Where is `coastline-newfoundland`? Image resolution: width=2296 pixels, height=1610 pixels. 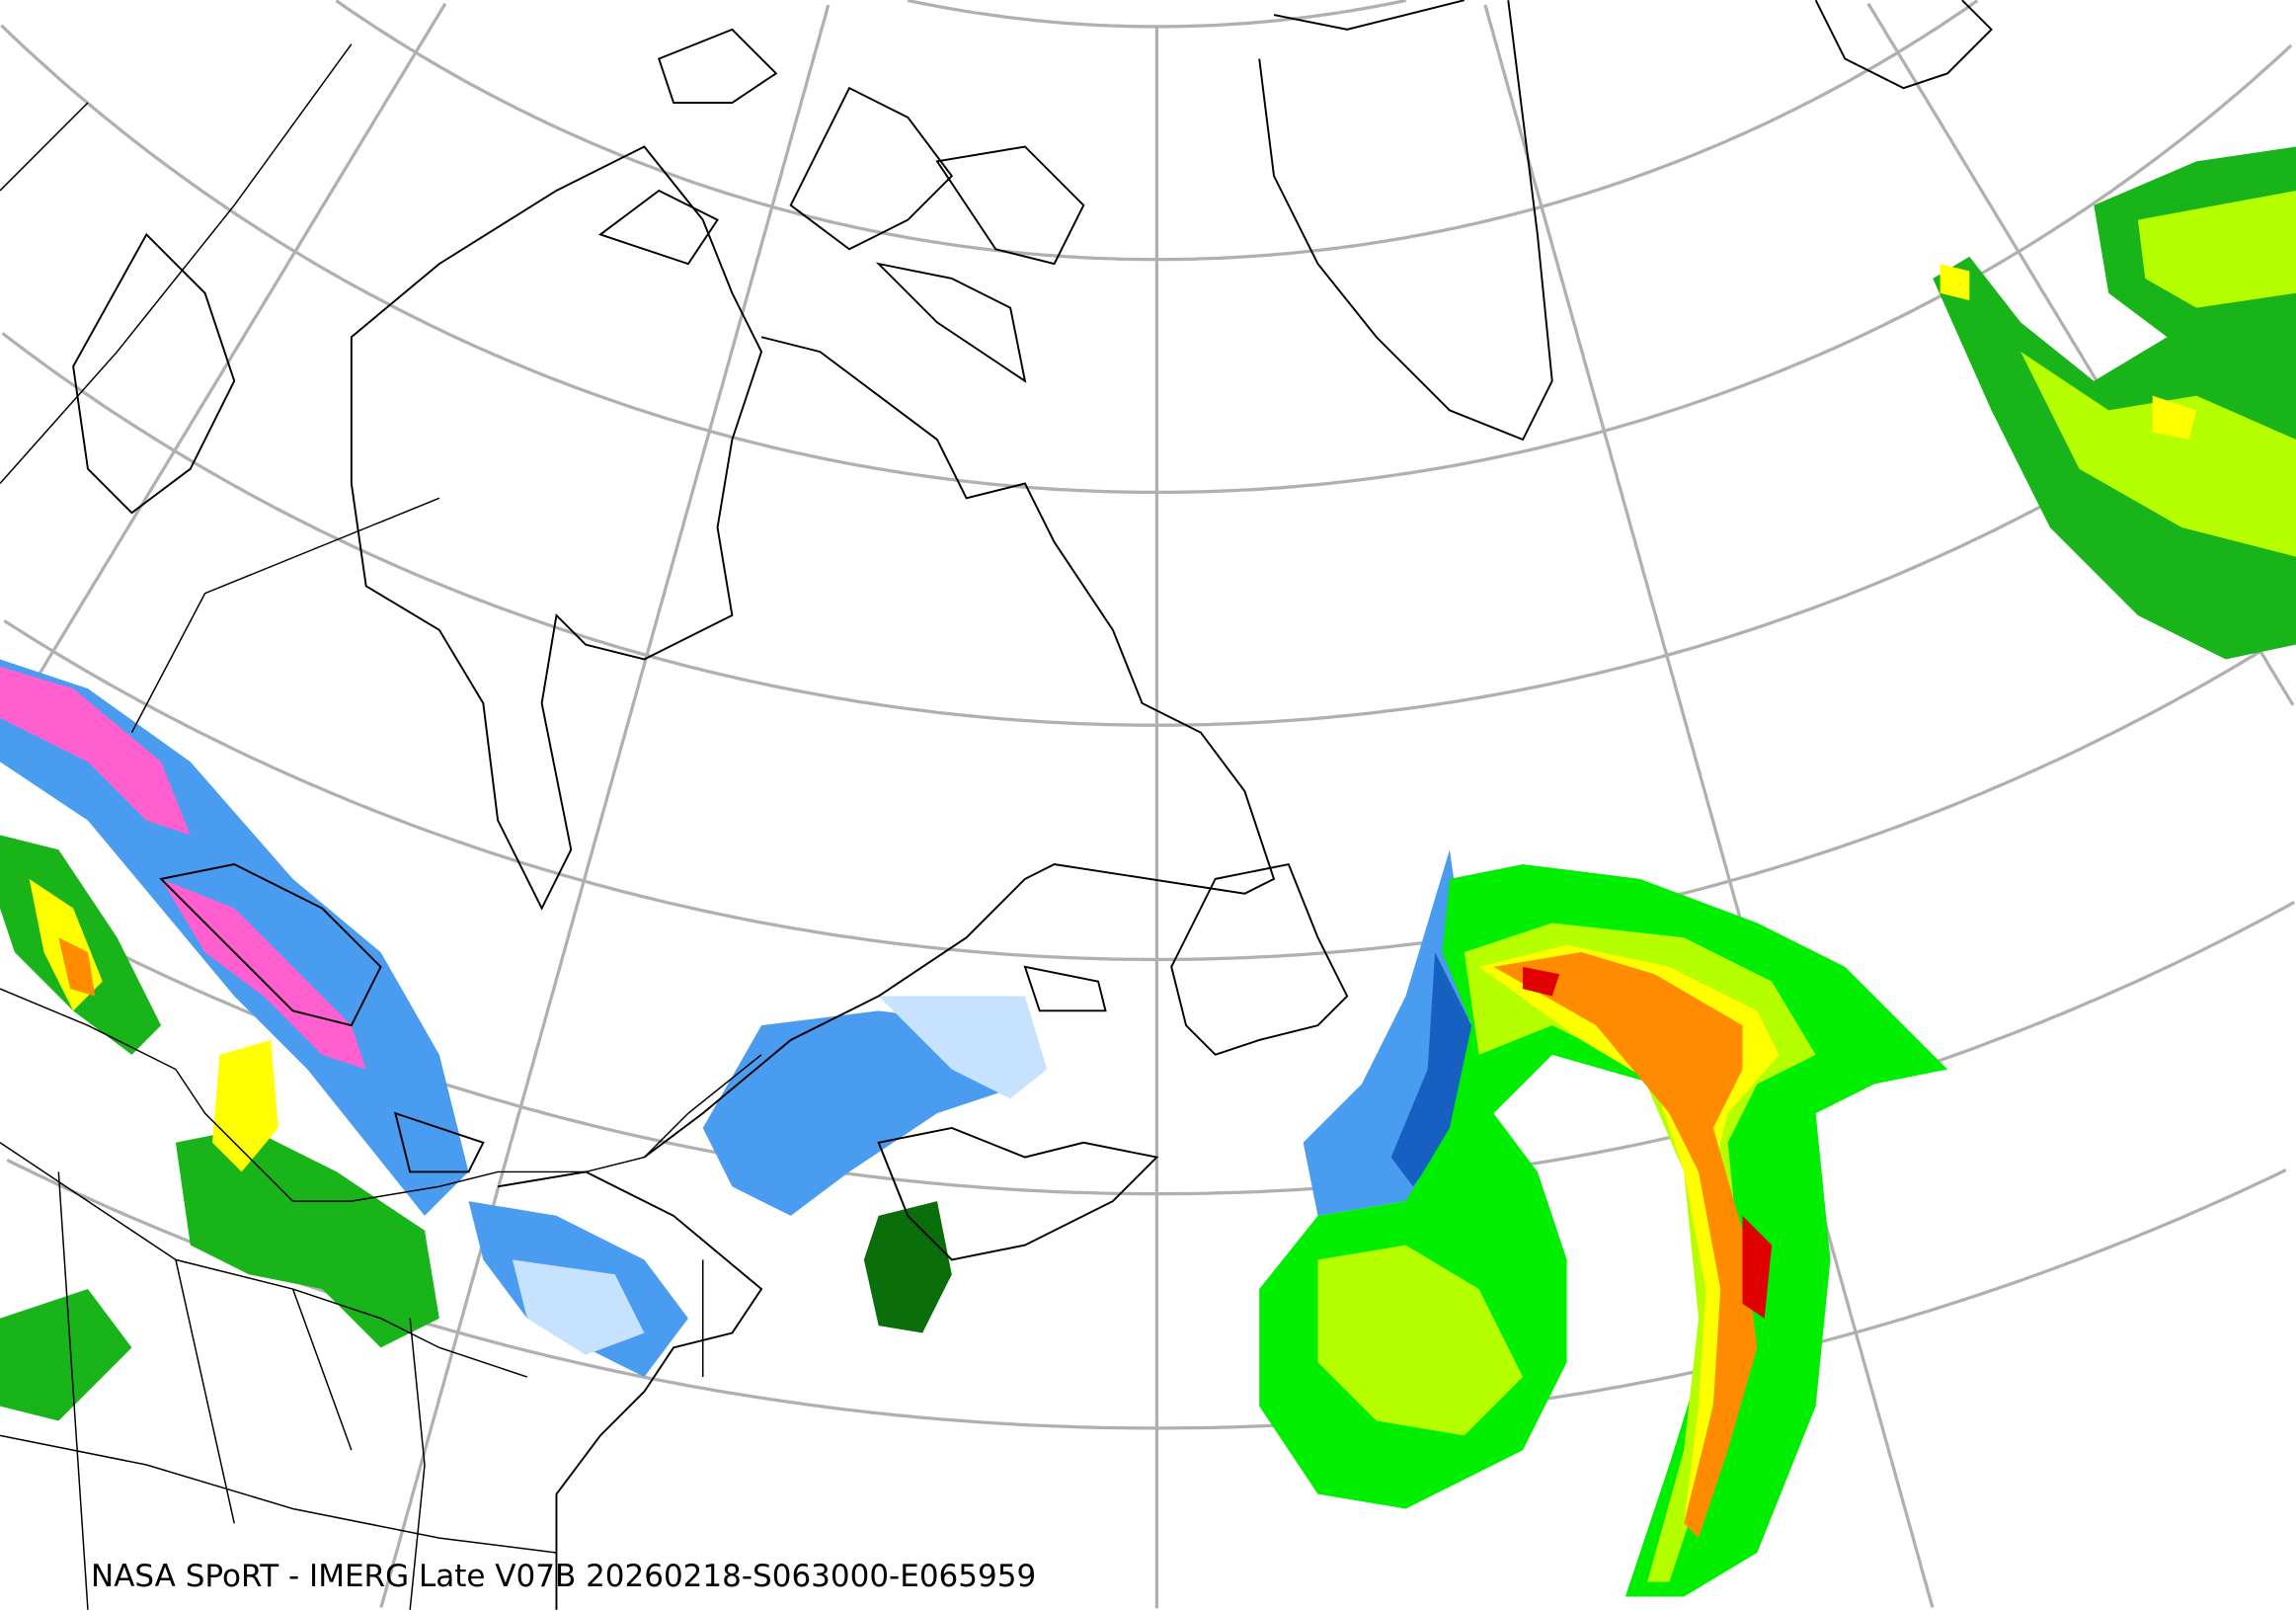 coastline-newfoundland is located at coordinates (1259, 959).